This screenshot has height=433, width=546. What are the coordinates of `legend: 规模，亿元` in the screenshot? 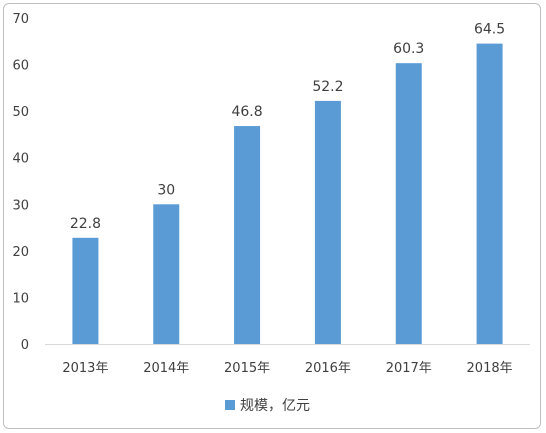 It's located at (267, 406).